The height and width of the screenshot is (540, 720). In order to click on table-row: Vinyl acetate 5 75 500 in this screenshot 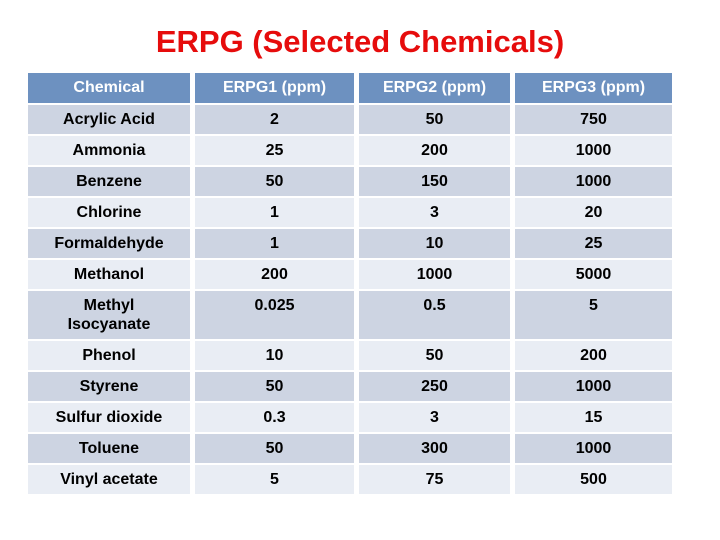, I will do `click(350, 479)`.